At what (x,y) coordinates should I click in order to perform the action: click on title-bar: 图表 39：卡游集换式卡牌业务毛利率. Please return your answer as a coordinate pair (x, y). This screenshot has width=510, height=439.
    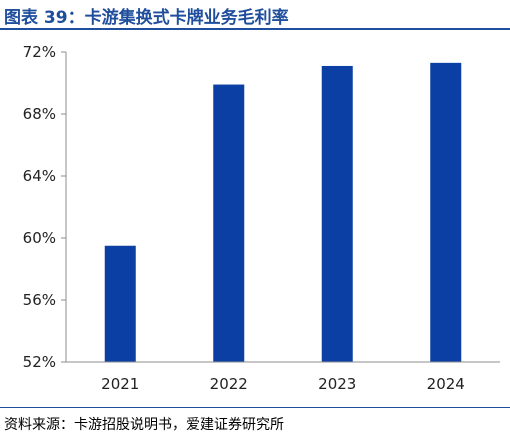
    Looking at the image, I should click on (255, 15).